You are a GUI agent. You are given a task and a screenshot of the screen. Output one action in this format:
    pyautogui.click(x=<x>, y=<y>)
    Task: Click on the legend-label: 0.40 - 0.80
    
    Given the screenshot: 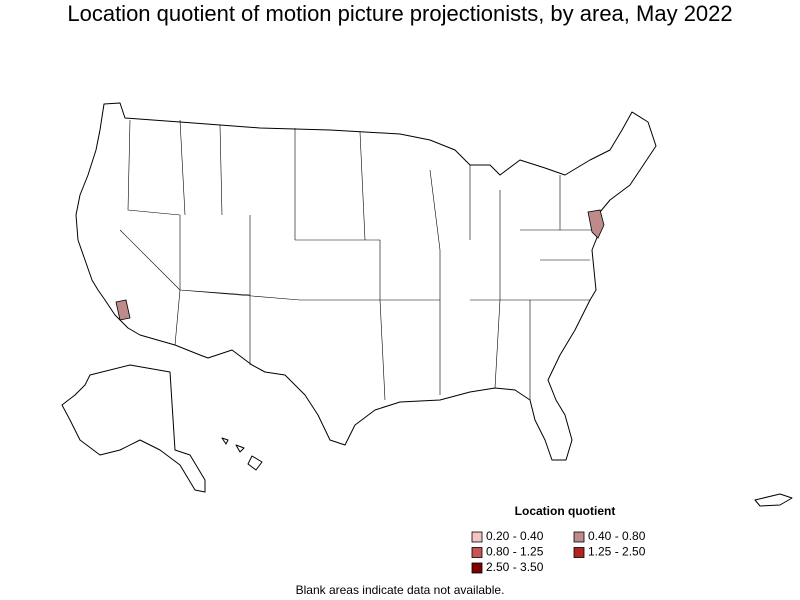 What is the action you would take?
    pyautogui.click(x=617, y=536)
    